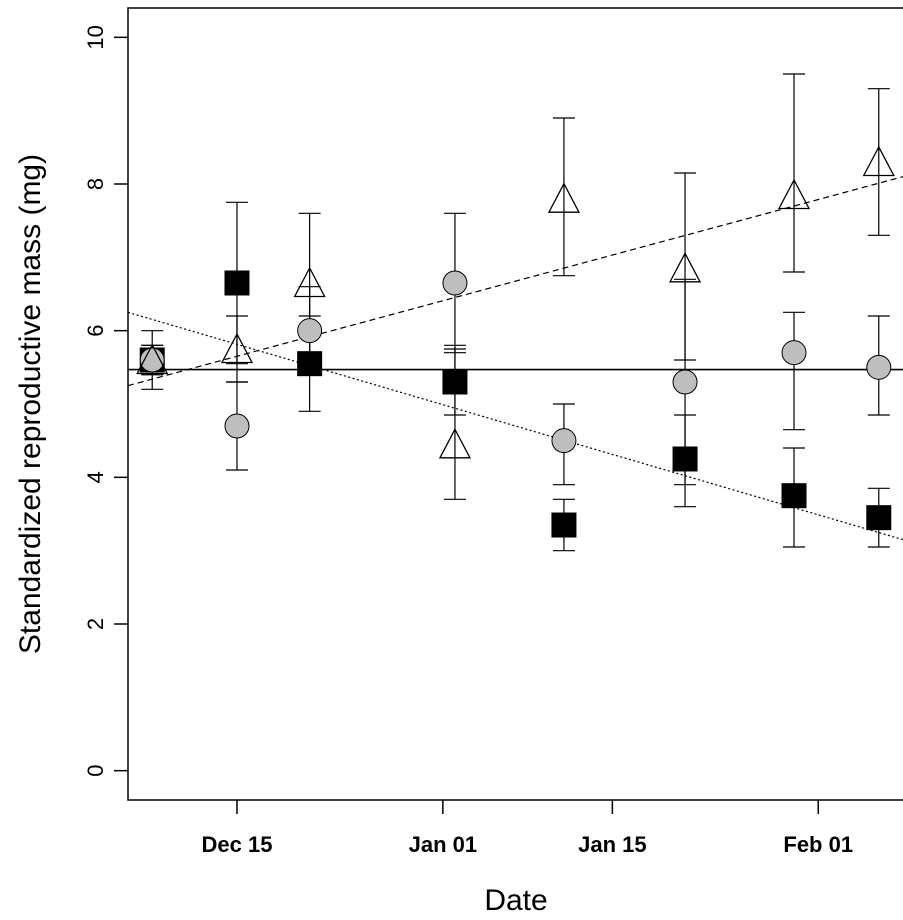  What do you see at coordinates (818, 844) in the screenshot?
I see `x-tick-label: Feb 01` at bounding box center [818, 844].